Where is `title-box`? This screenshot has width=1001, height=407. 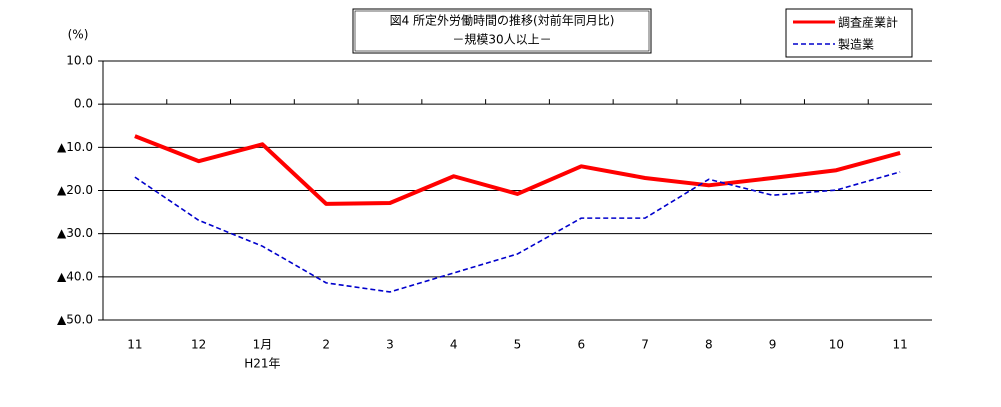
title-box is located at coordinates (502, 31).